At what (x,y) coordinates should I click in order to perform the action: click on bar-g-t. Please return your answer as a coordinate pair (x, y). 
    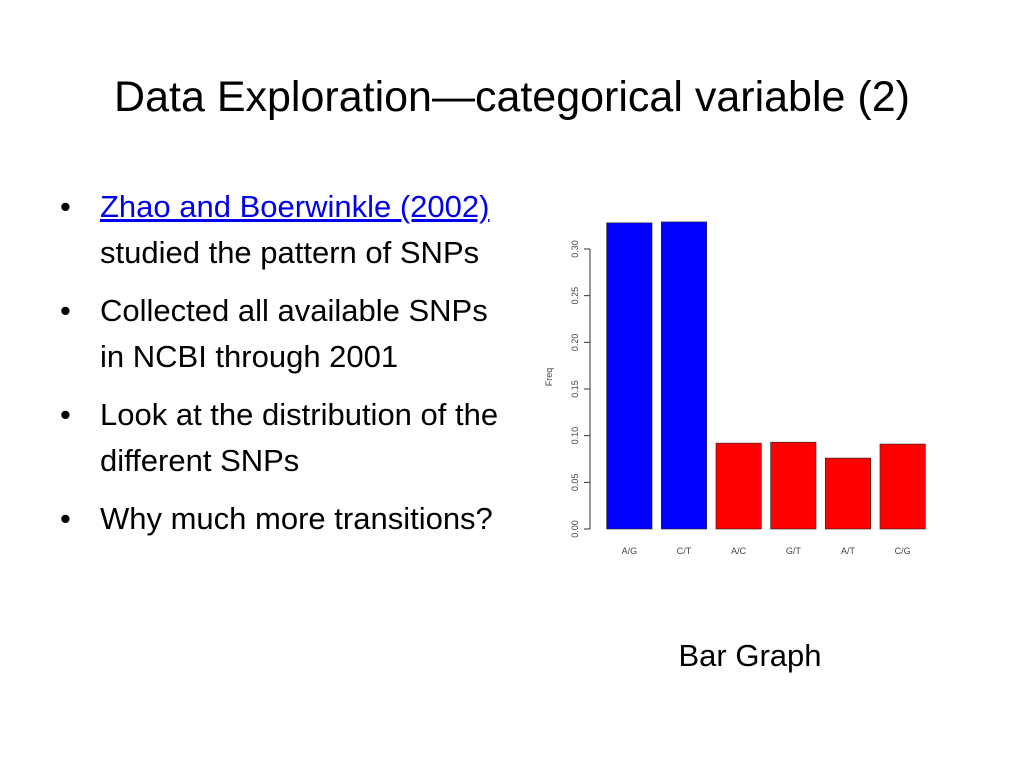
    Looking at the image, I should click on (793, 485).